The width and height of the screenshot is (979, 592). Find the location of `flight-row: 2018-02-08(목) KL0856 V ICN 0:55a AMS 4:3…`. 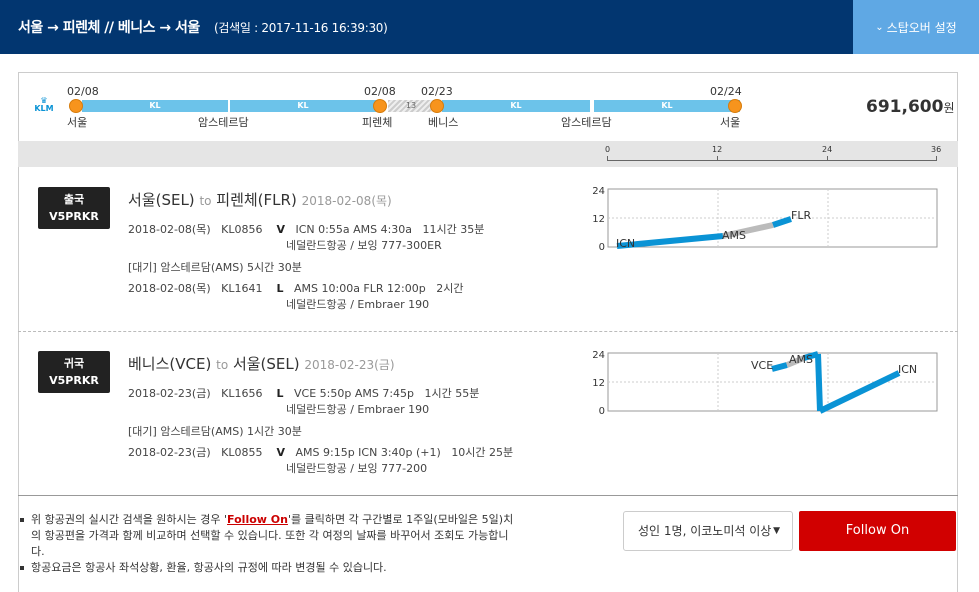

flight-row: 2018-02-08(목) KL0856 V ICN 0:55a AMS 4:3… is located at coordinates (306, 229).